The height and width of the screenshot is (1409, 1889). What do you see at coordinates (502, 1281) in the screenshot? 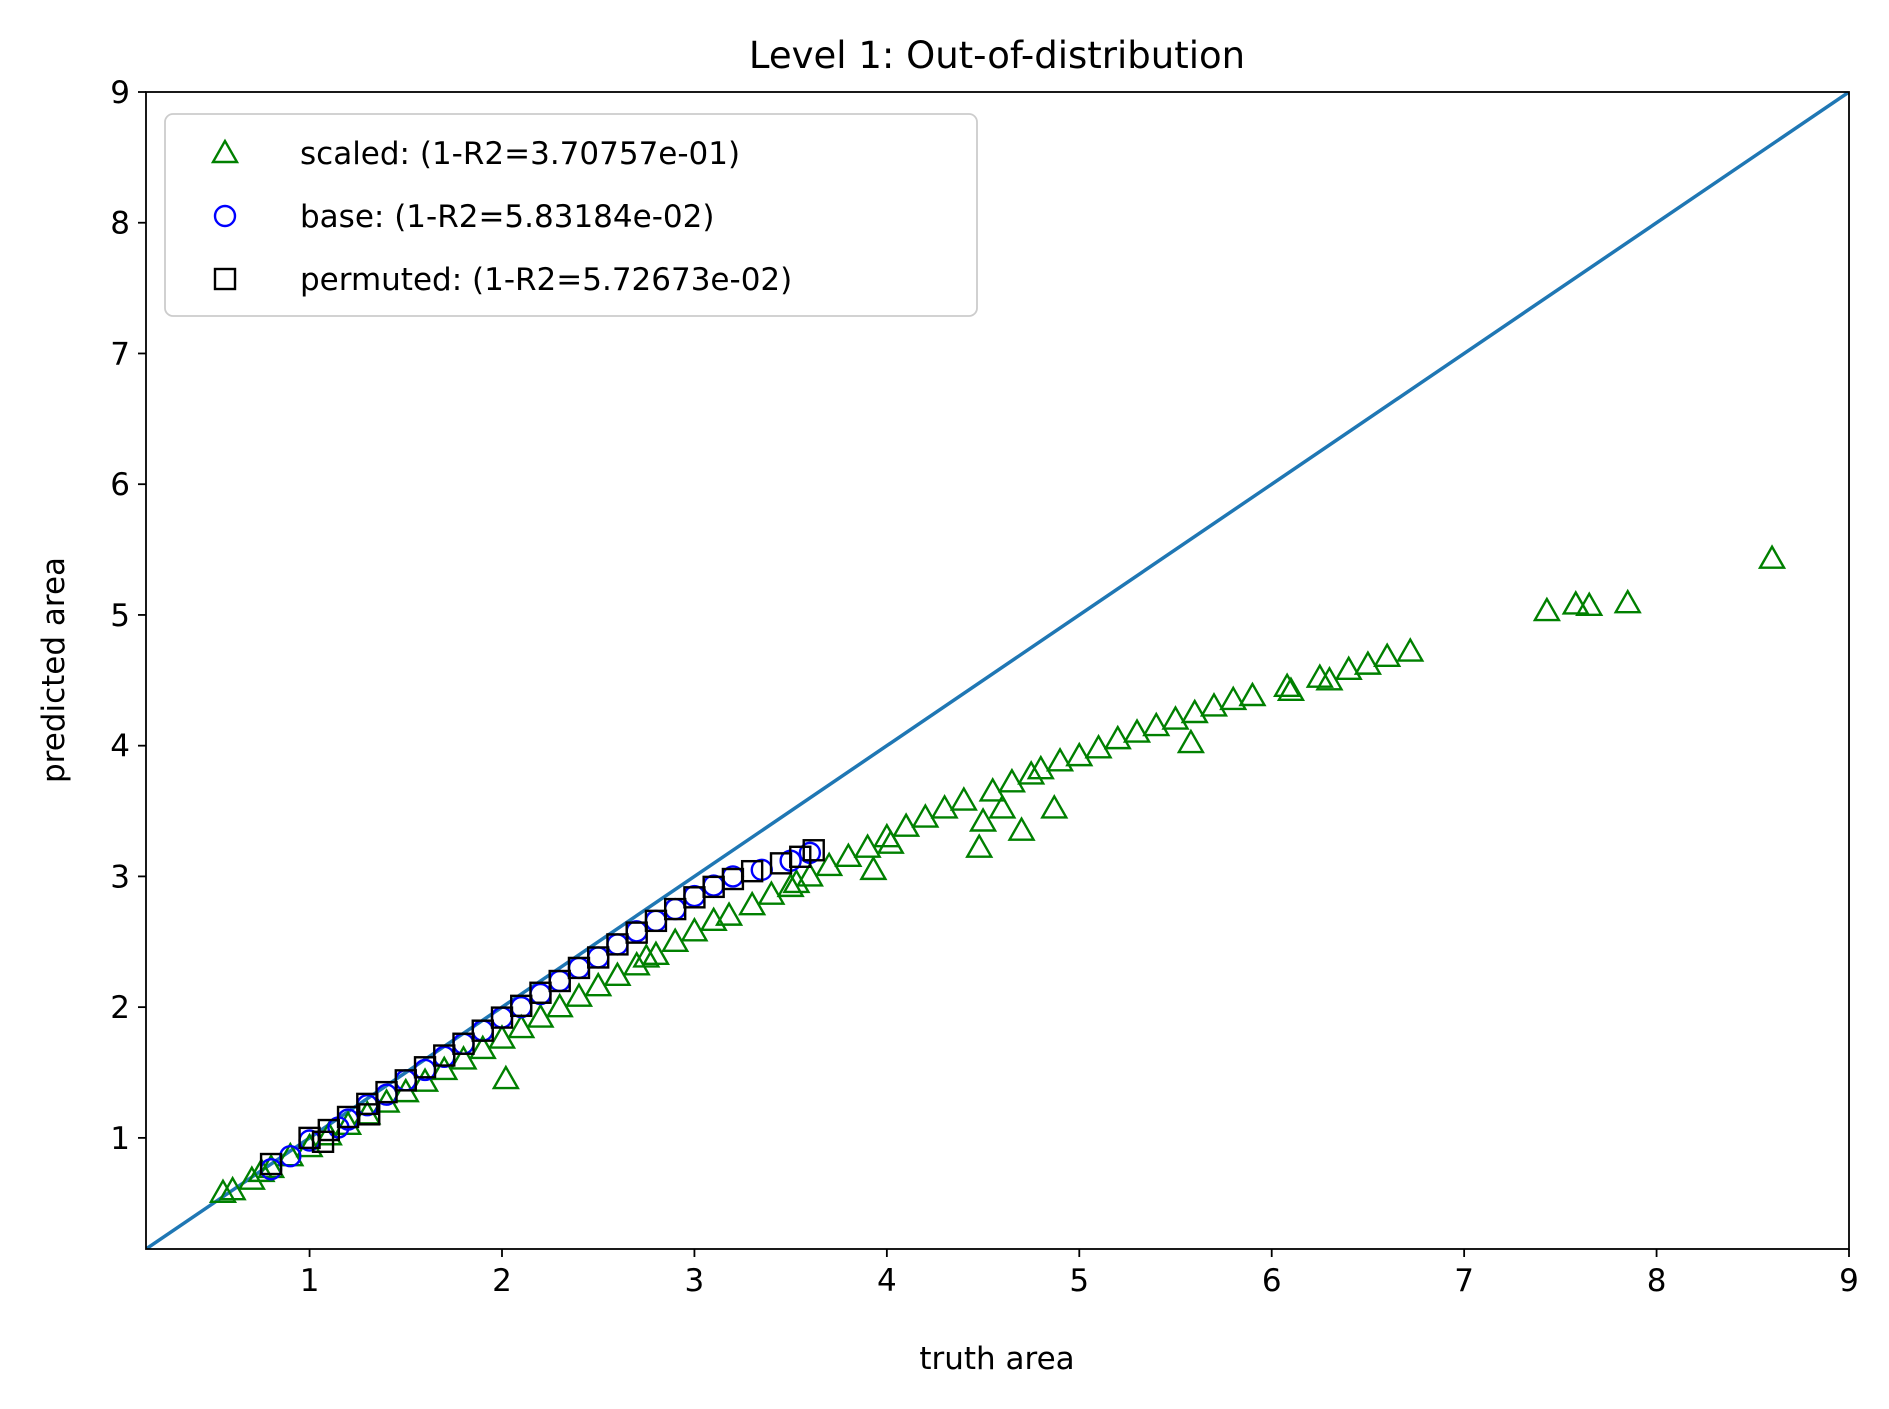
I see `x-tick-label: 2` at bounding box center [502, 1281].